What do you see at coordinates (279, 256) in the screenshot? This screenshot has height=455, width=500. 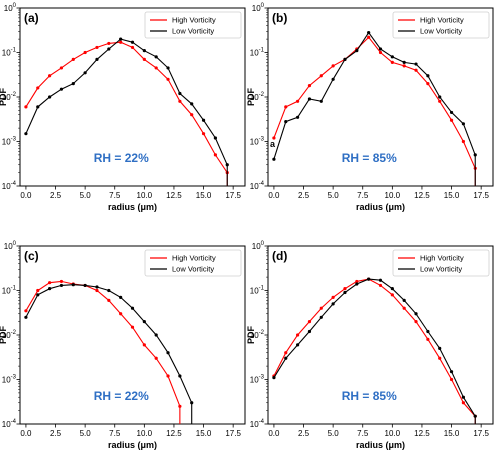 I see `panel-label: (d)` at bounding box center [279, 256].